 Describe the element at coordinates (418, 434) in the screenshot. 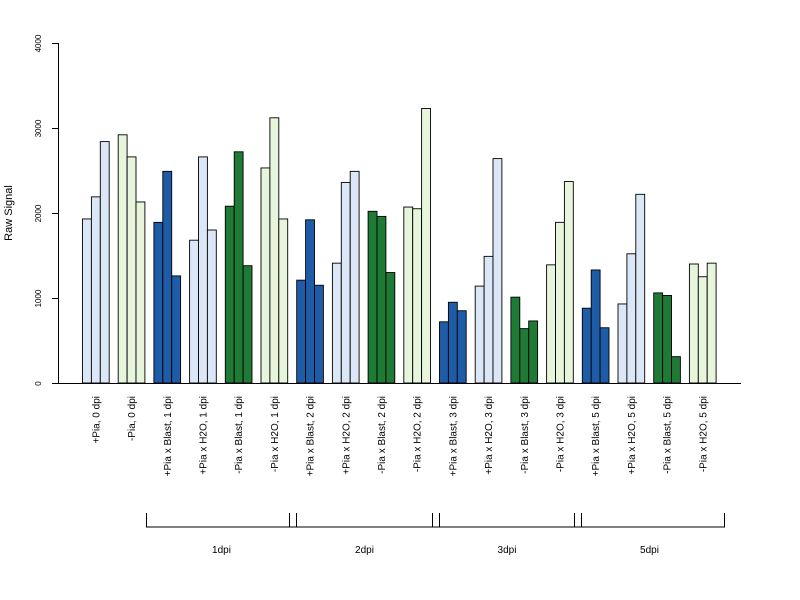

I see `x-tick-label: -Pia x H2O, 2 dpi` at that location.